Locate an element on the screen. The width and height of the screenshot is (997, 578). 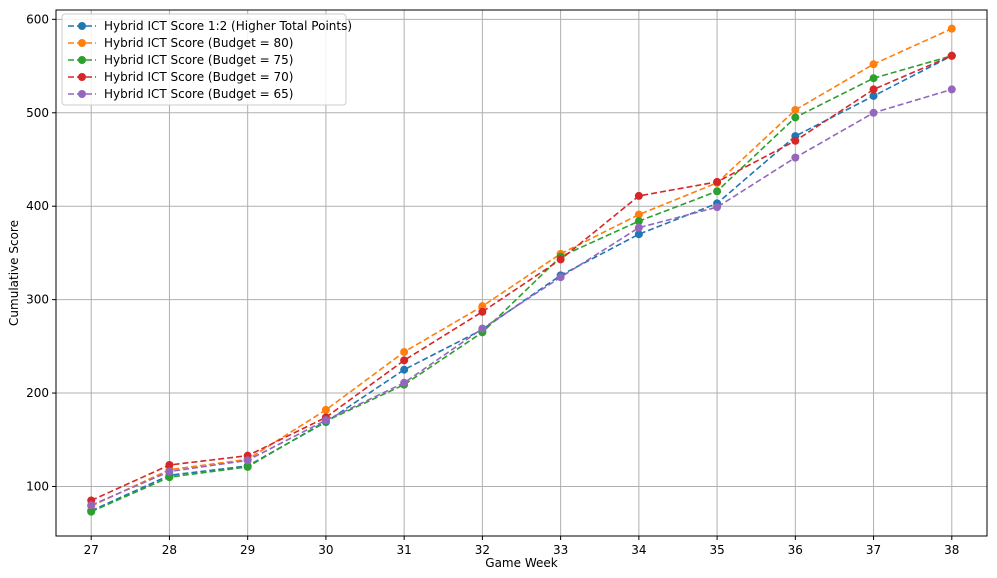
x-tick-label: 37 is located at coordinates (873, 550).